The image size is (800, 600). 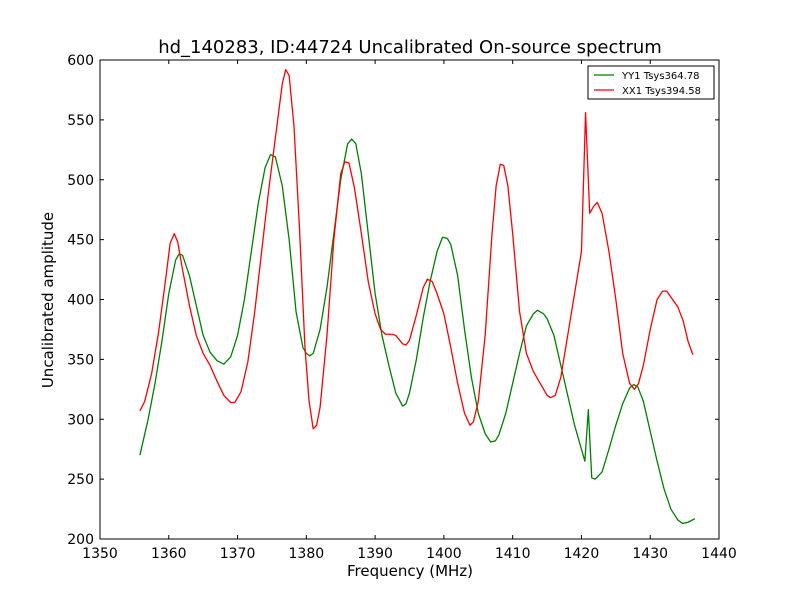 What do you see at coordinates (238, 554) in the screenshot?
I see `x-tick-label: 1370` at bounding box center [238, 554].